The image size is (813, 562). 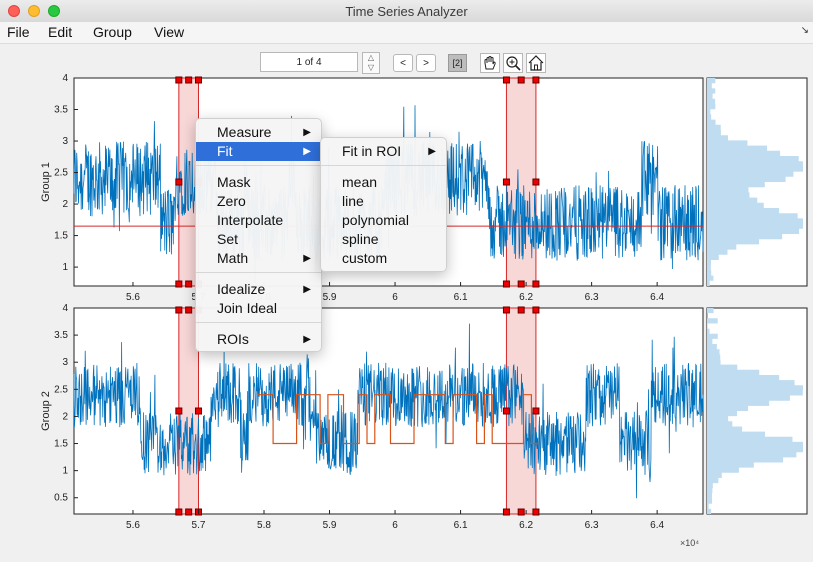 I want to click on menu-bar: File Edit Group View ↘, so click(x=406, y=33).